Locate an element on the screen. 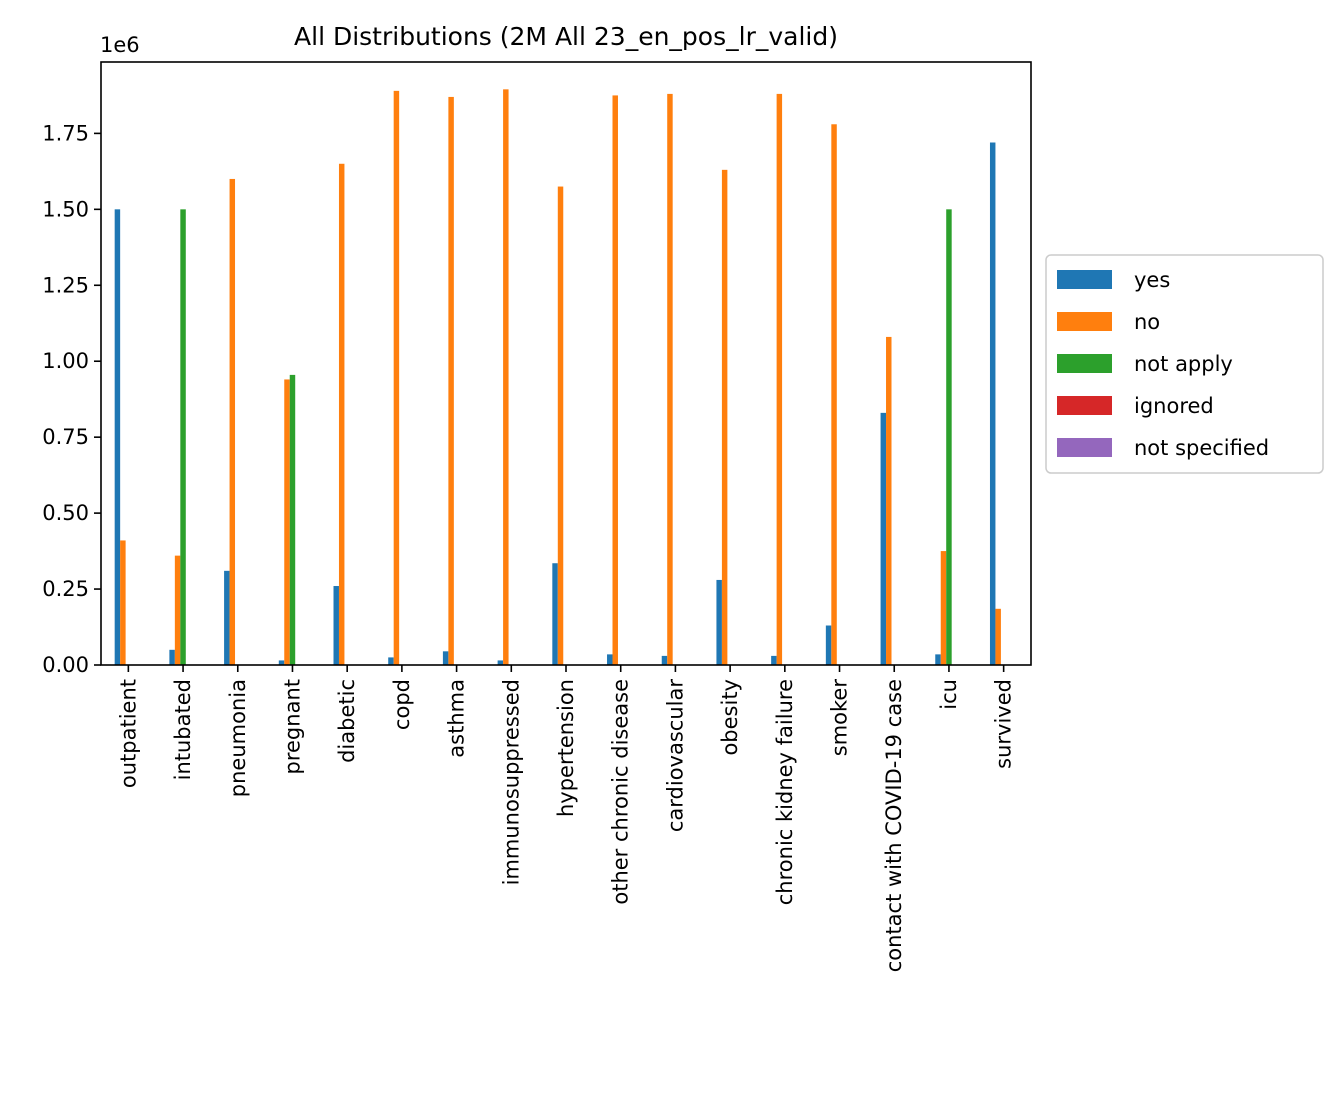 This screenshot has width=1343, height=1098. bar-no-outpatient is located at coordinates (123, 602).